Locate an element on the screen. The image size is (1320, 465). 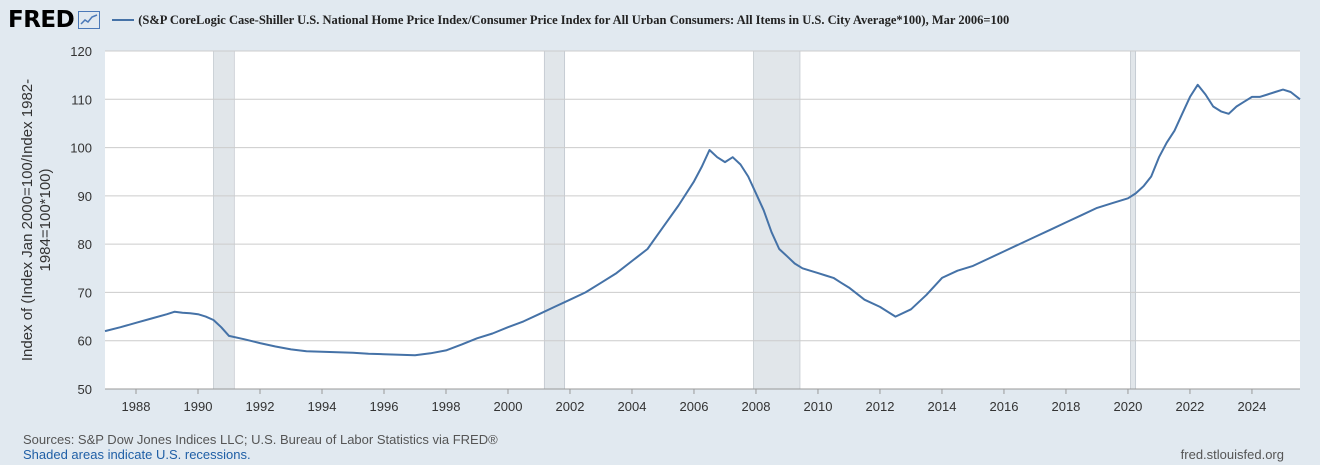
x-tick-label: 2000 is located at coordinates (508, 406).